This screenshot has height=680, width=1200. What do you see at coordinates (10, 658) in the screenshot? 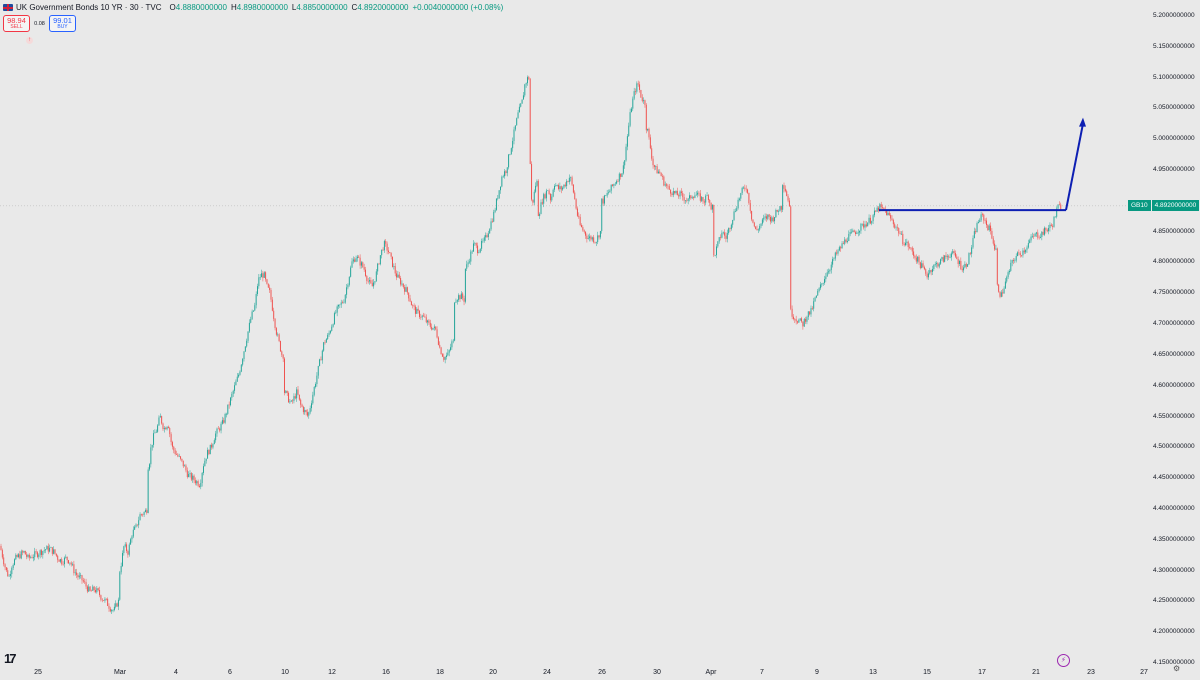
I see `tradingview-logo-icon: 17` at bounding box center [10, 658].